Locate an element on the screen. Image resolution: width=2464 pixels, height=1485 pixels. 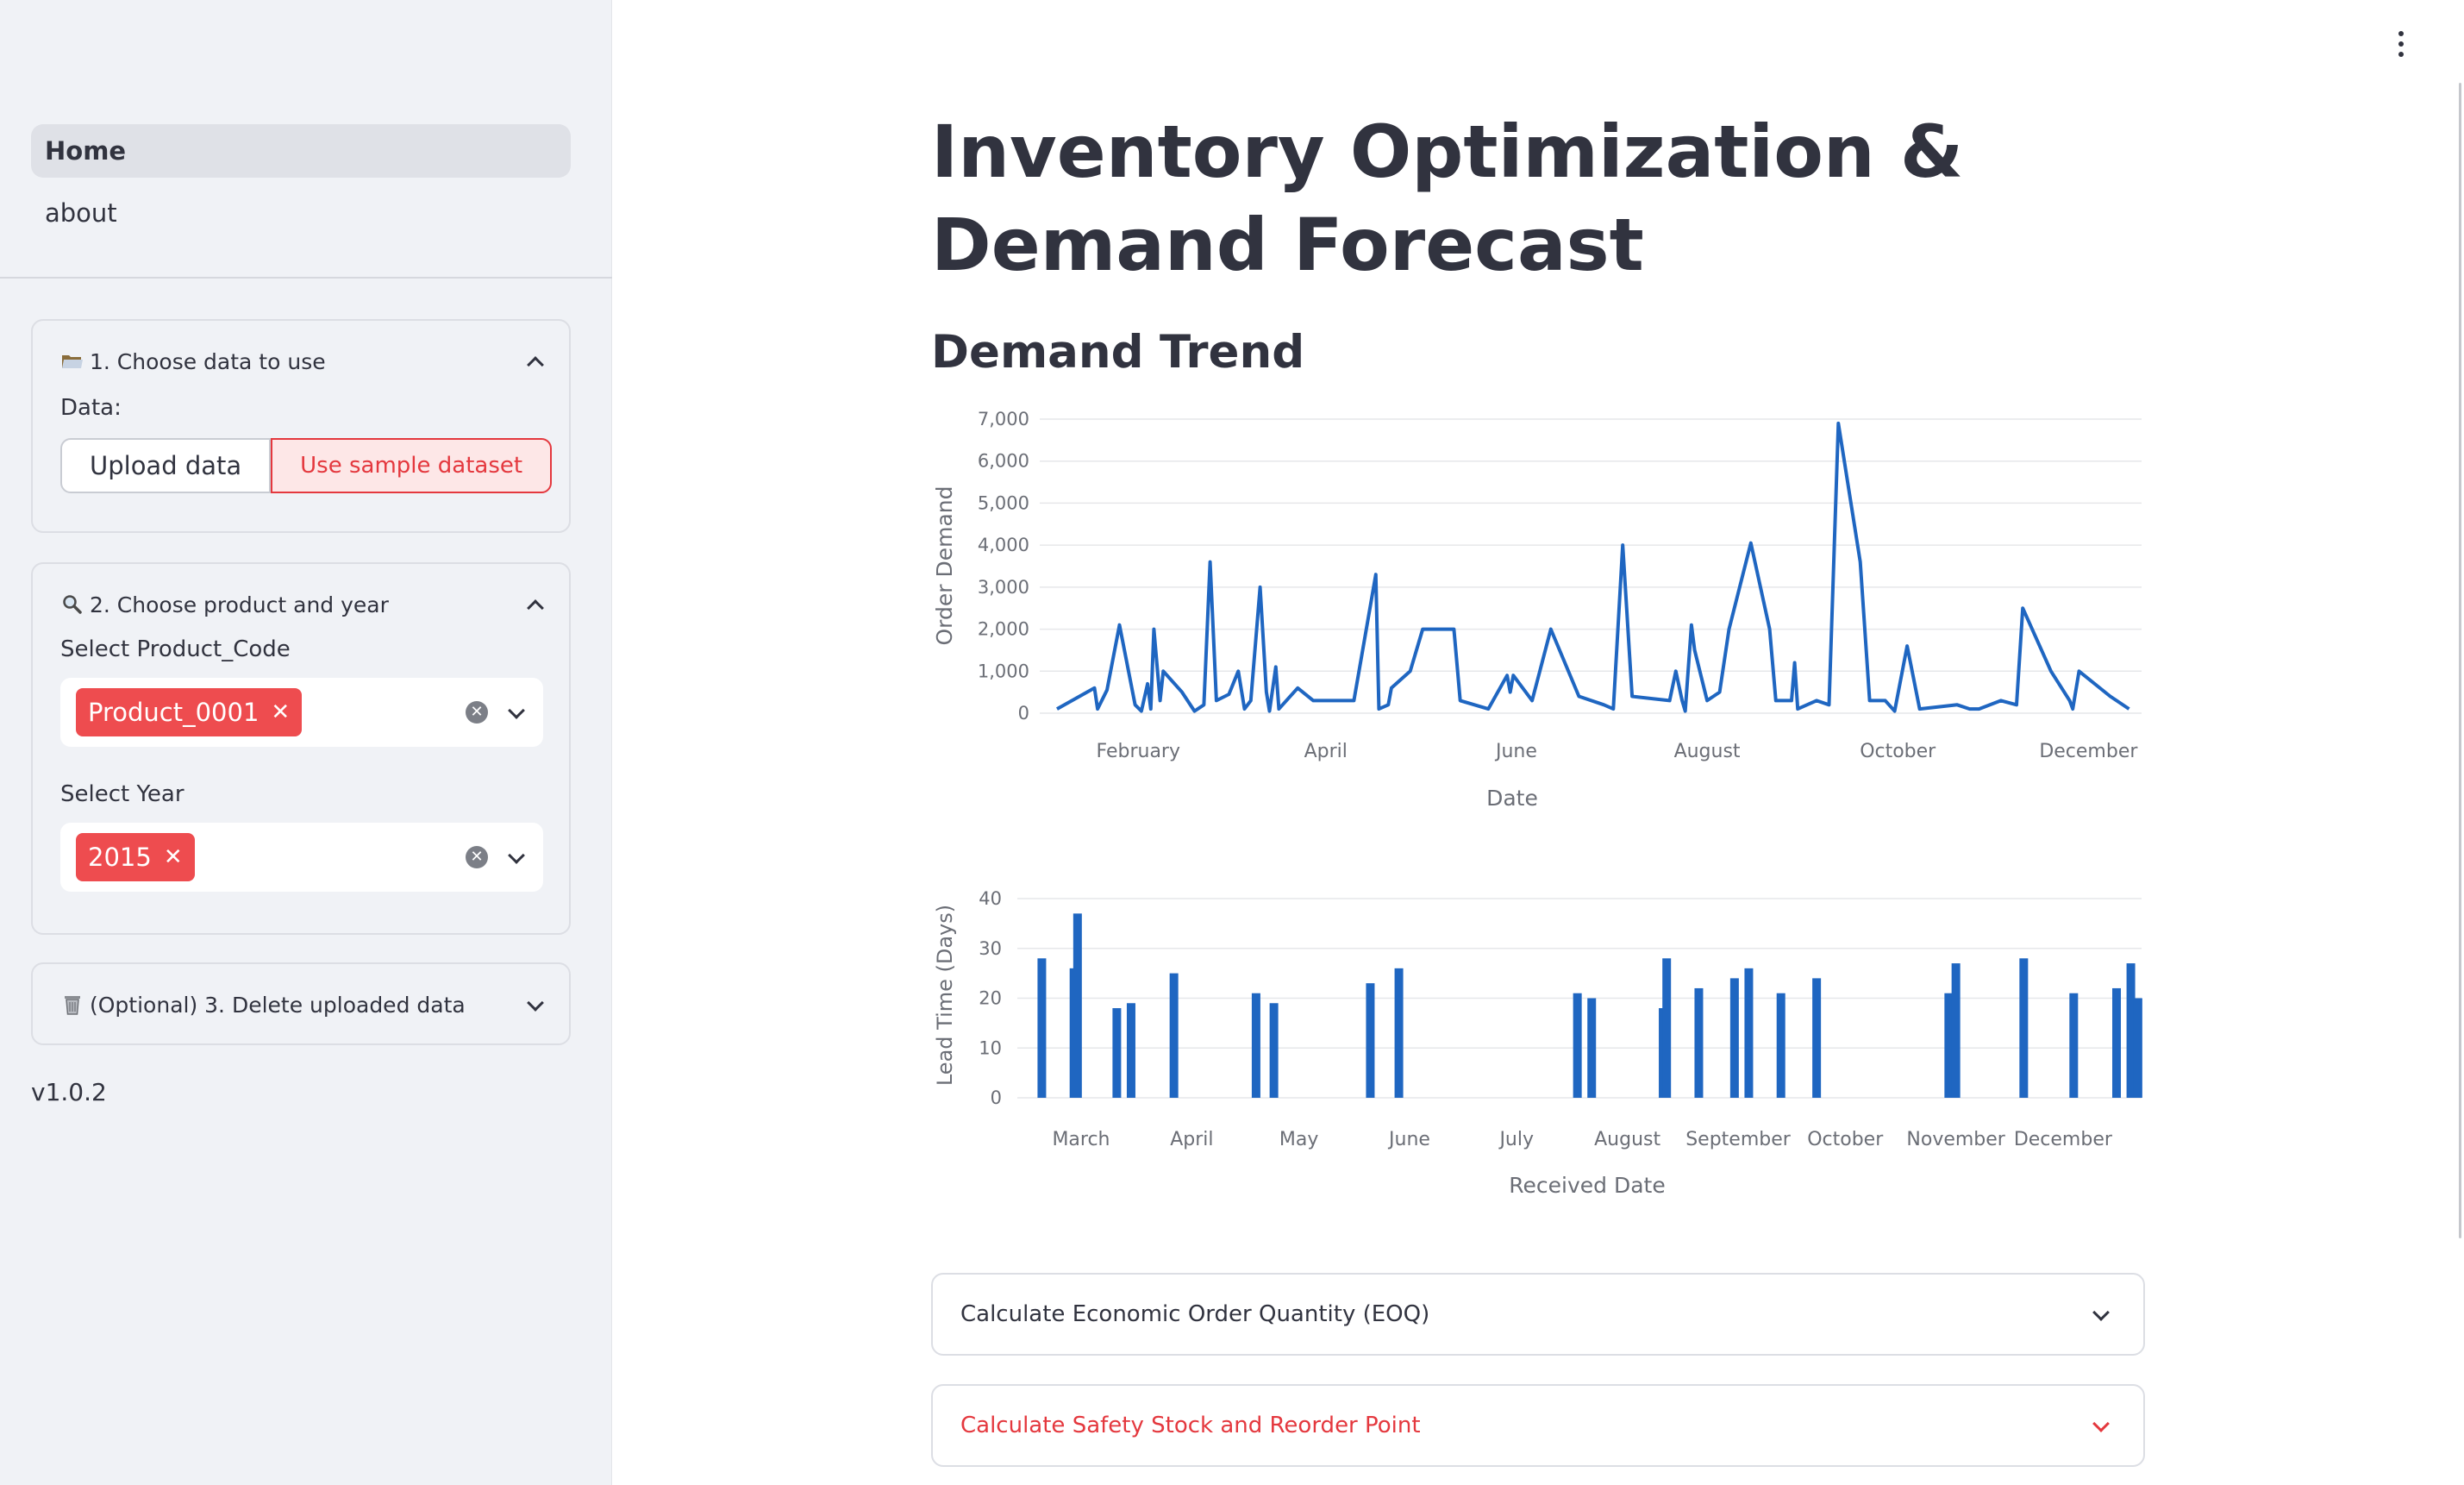
magnifier-icon is located at coordinates (72, 604).